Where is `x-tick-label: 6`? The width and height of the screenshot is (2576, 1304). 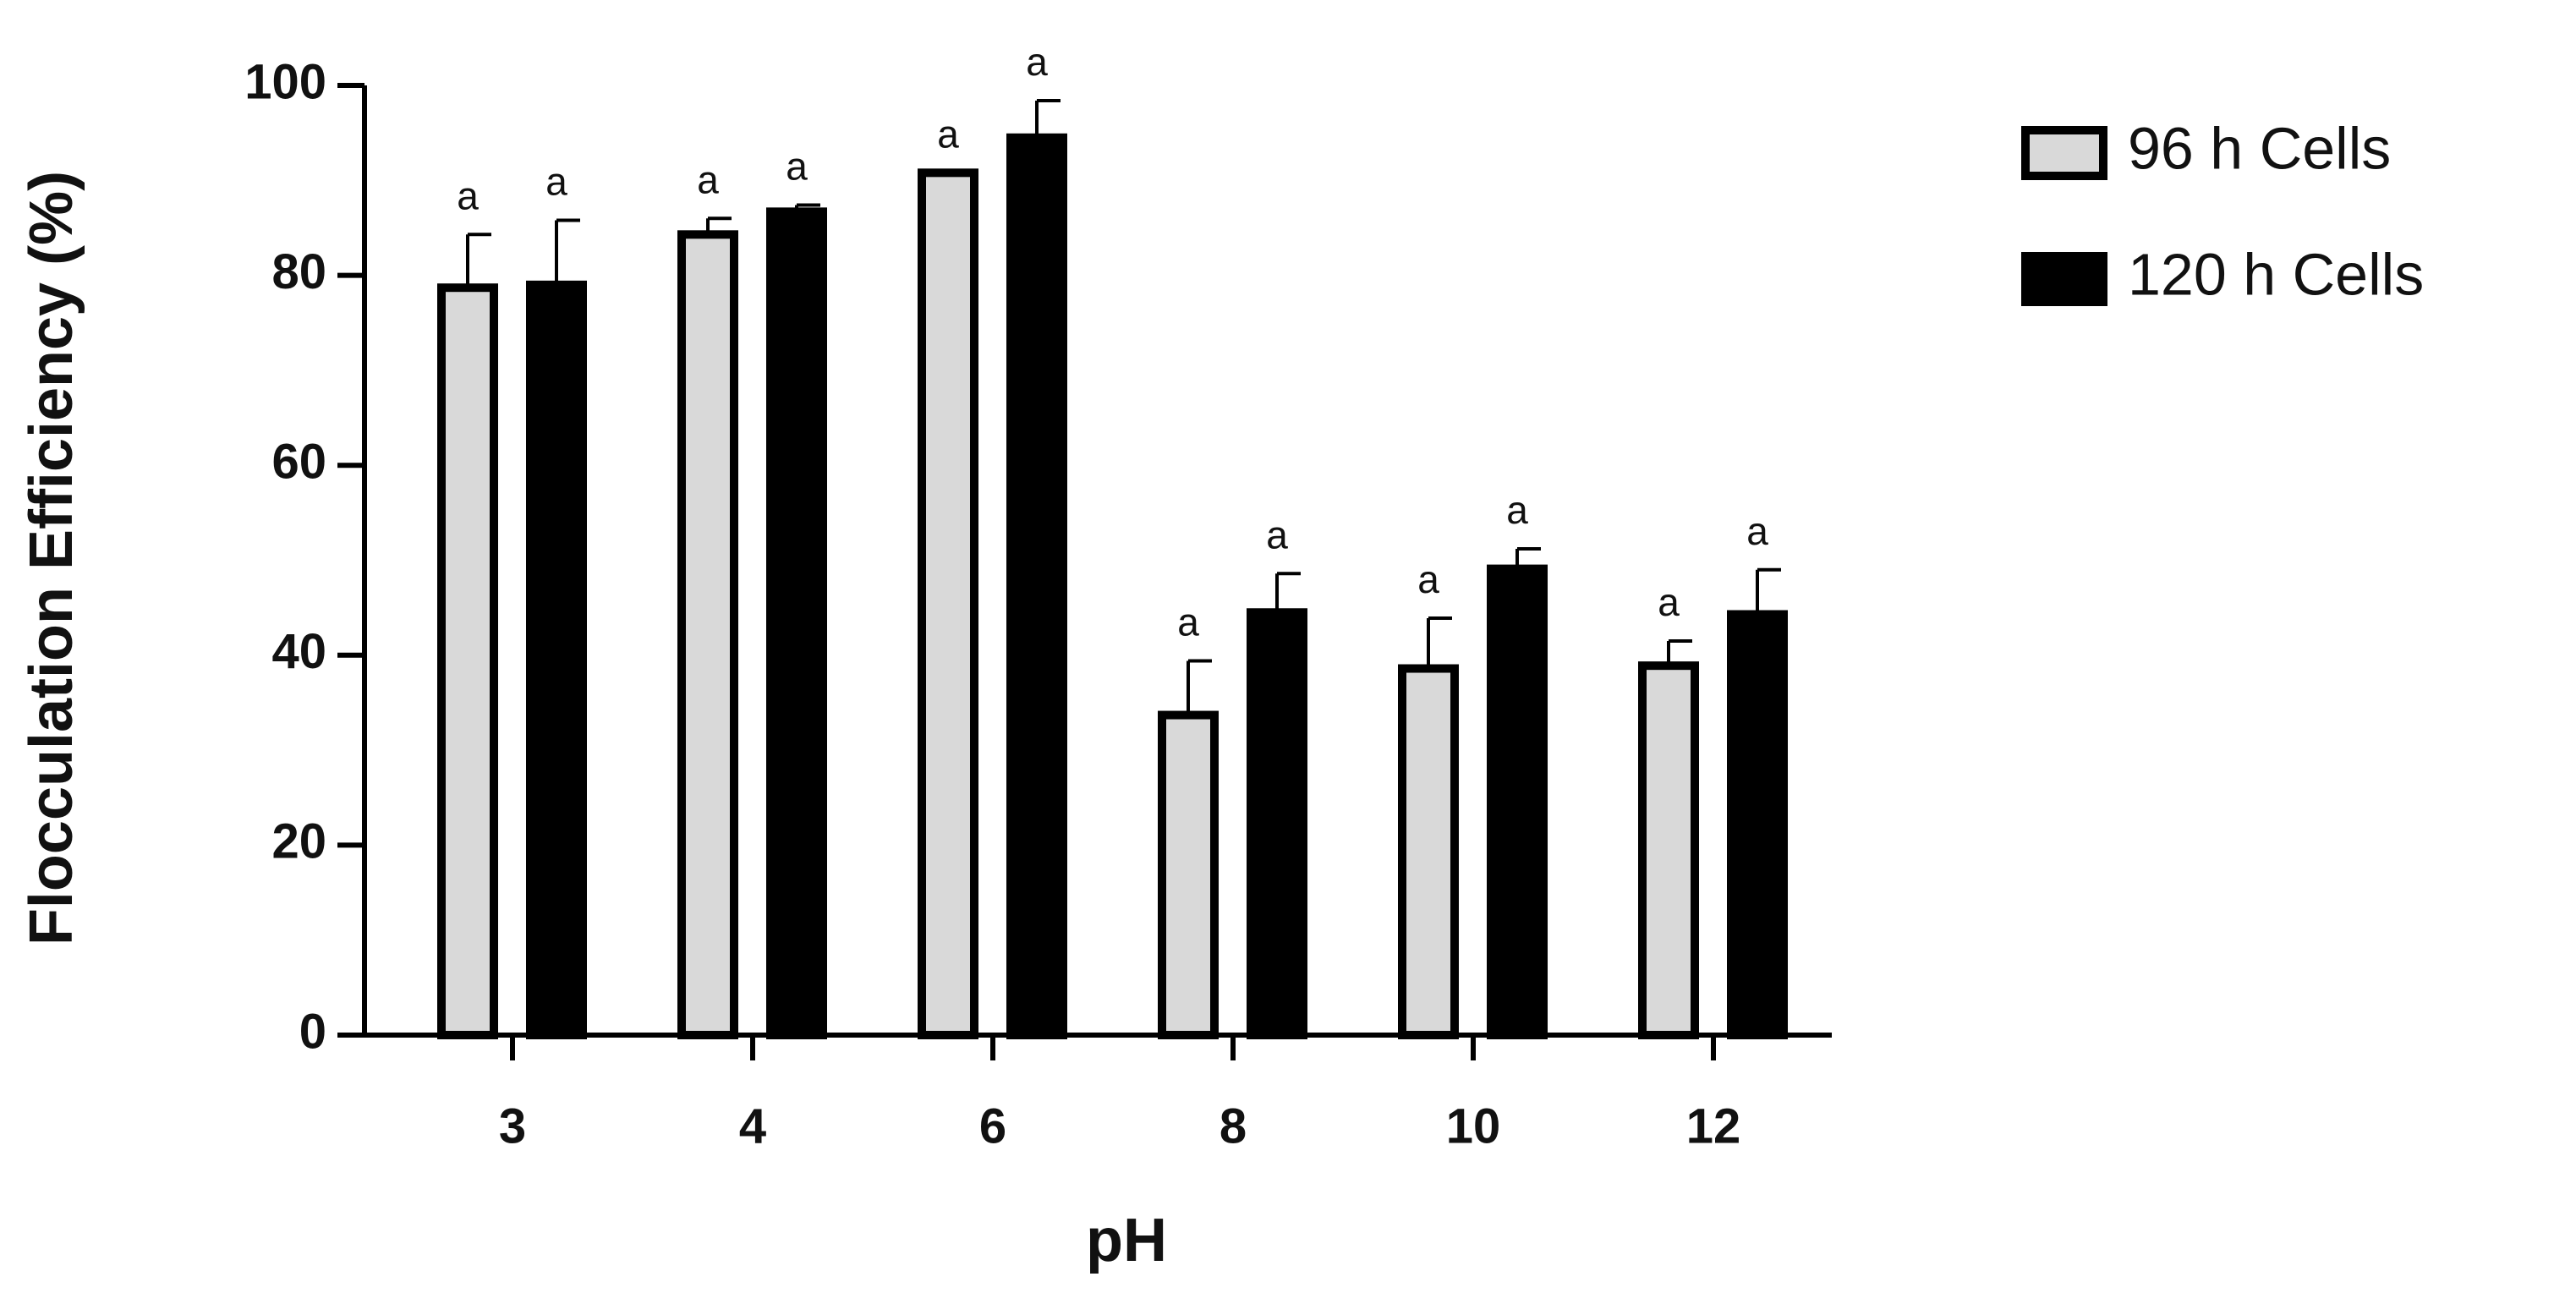 x-tick-label: 6 is located at coordinates (992, 1126).